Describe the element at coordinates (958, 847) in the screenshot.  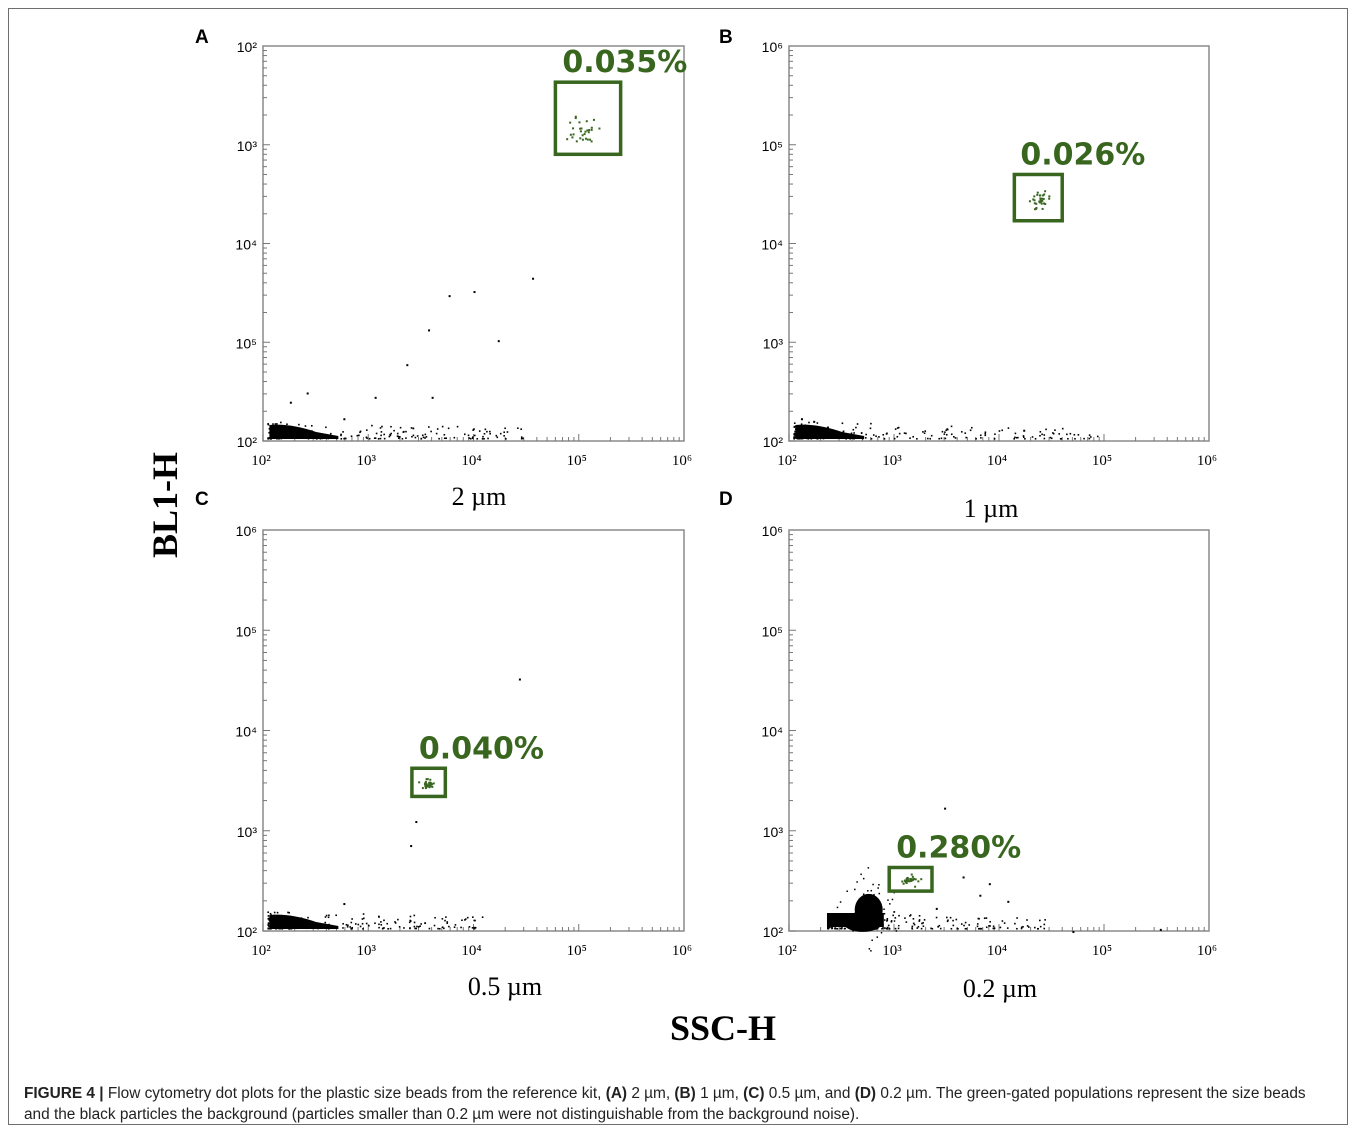
I see `gate-percentage: 0.280%` at that location.